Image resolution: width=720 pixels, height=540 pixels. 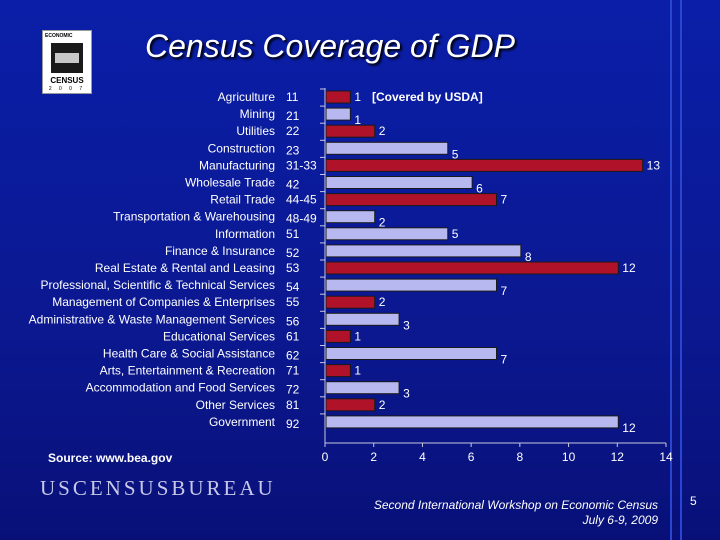 I want to click on naics-code-label: 56, so click(x=293, y=321).